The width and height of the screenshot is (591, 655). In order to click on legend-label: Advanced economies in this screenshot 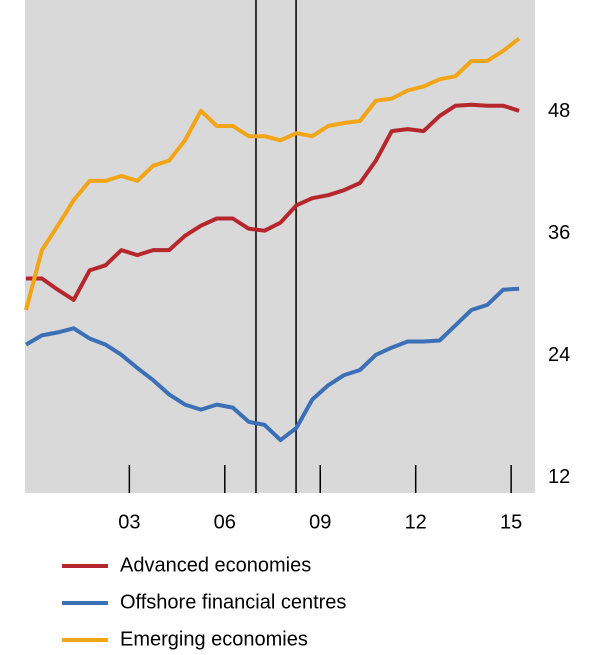, I will do `click(215, 565)`.